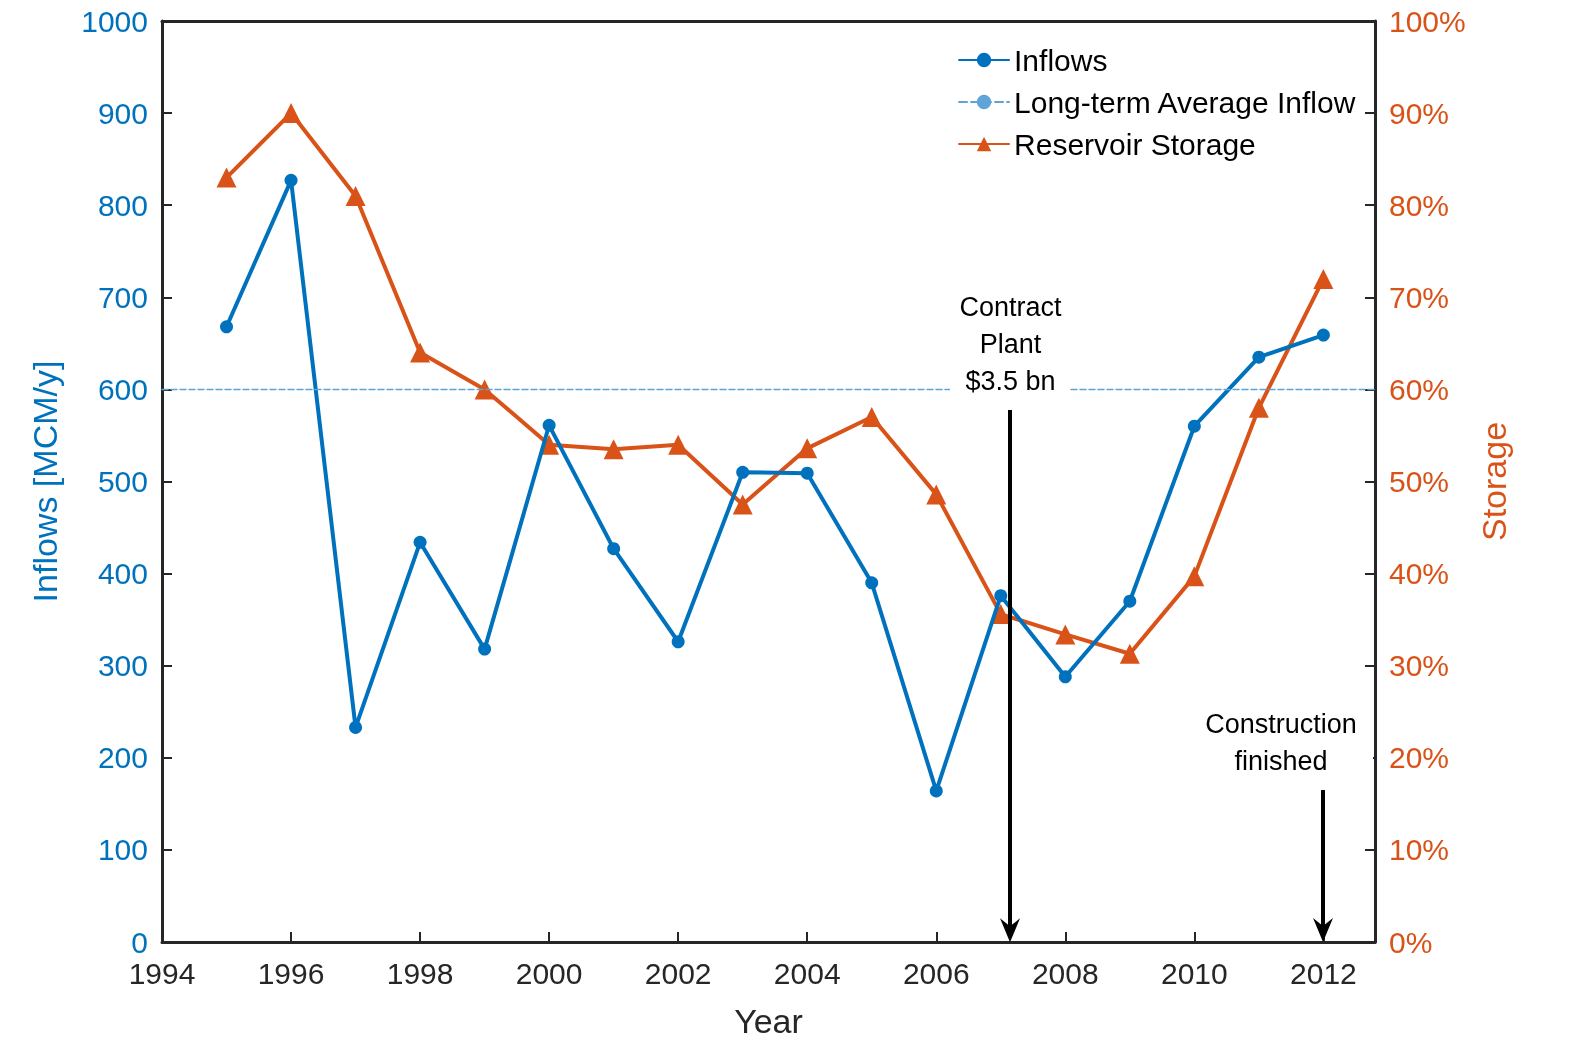 The height and width of the screenshot is (1053, 1582). What do you see at coordinates (122, 113) in the screenshot?
I see `y-tick-label: 900` at bounding box center [122, 113].